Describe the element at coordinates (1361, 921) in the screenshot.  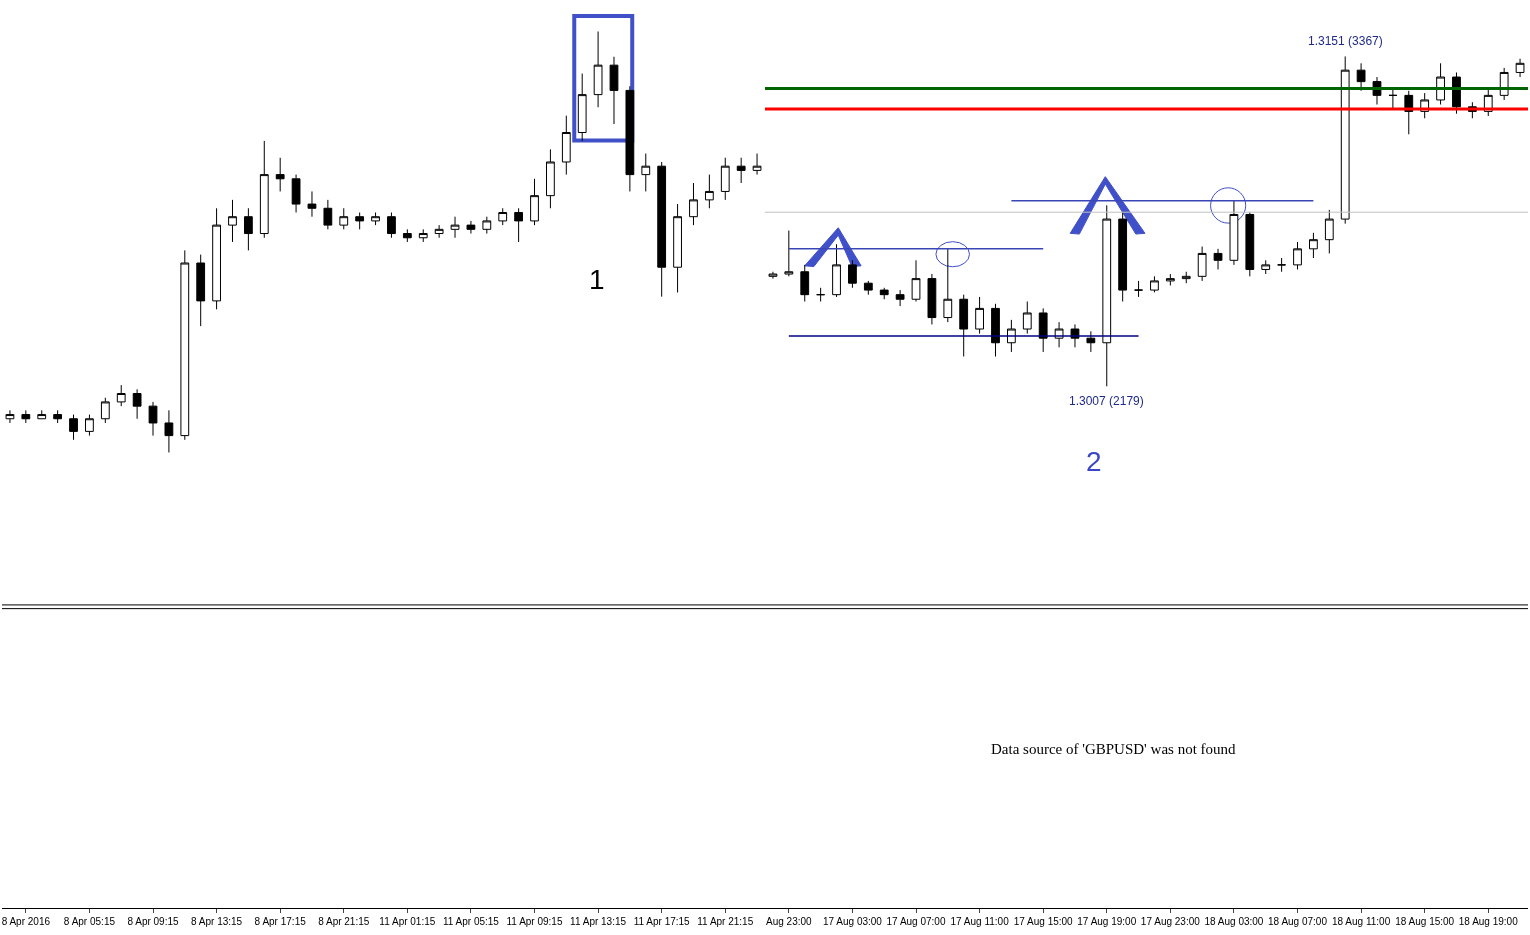
I see `x-tick-label: 18 Aug 11:00` at that location.